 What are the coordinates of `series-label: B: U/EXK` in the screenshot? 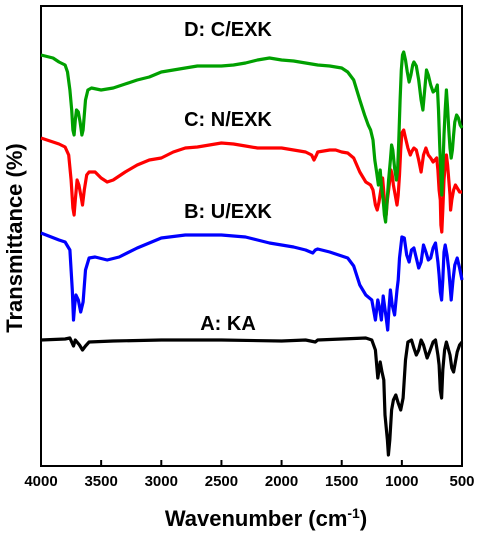 It's located at (228, 212).